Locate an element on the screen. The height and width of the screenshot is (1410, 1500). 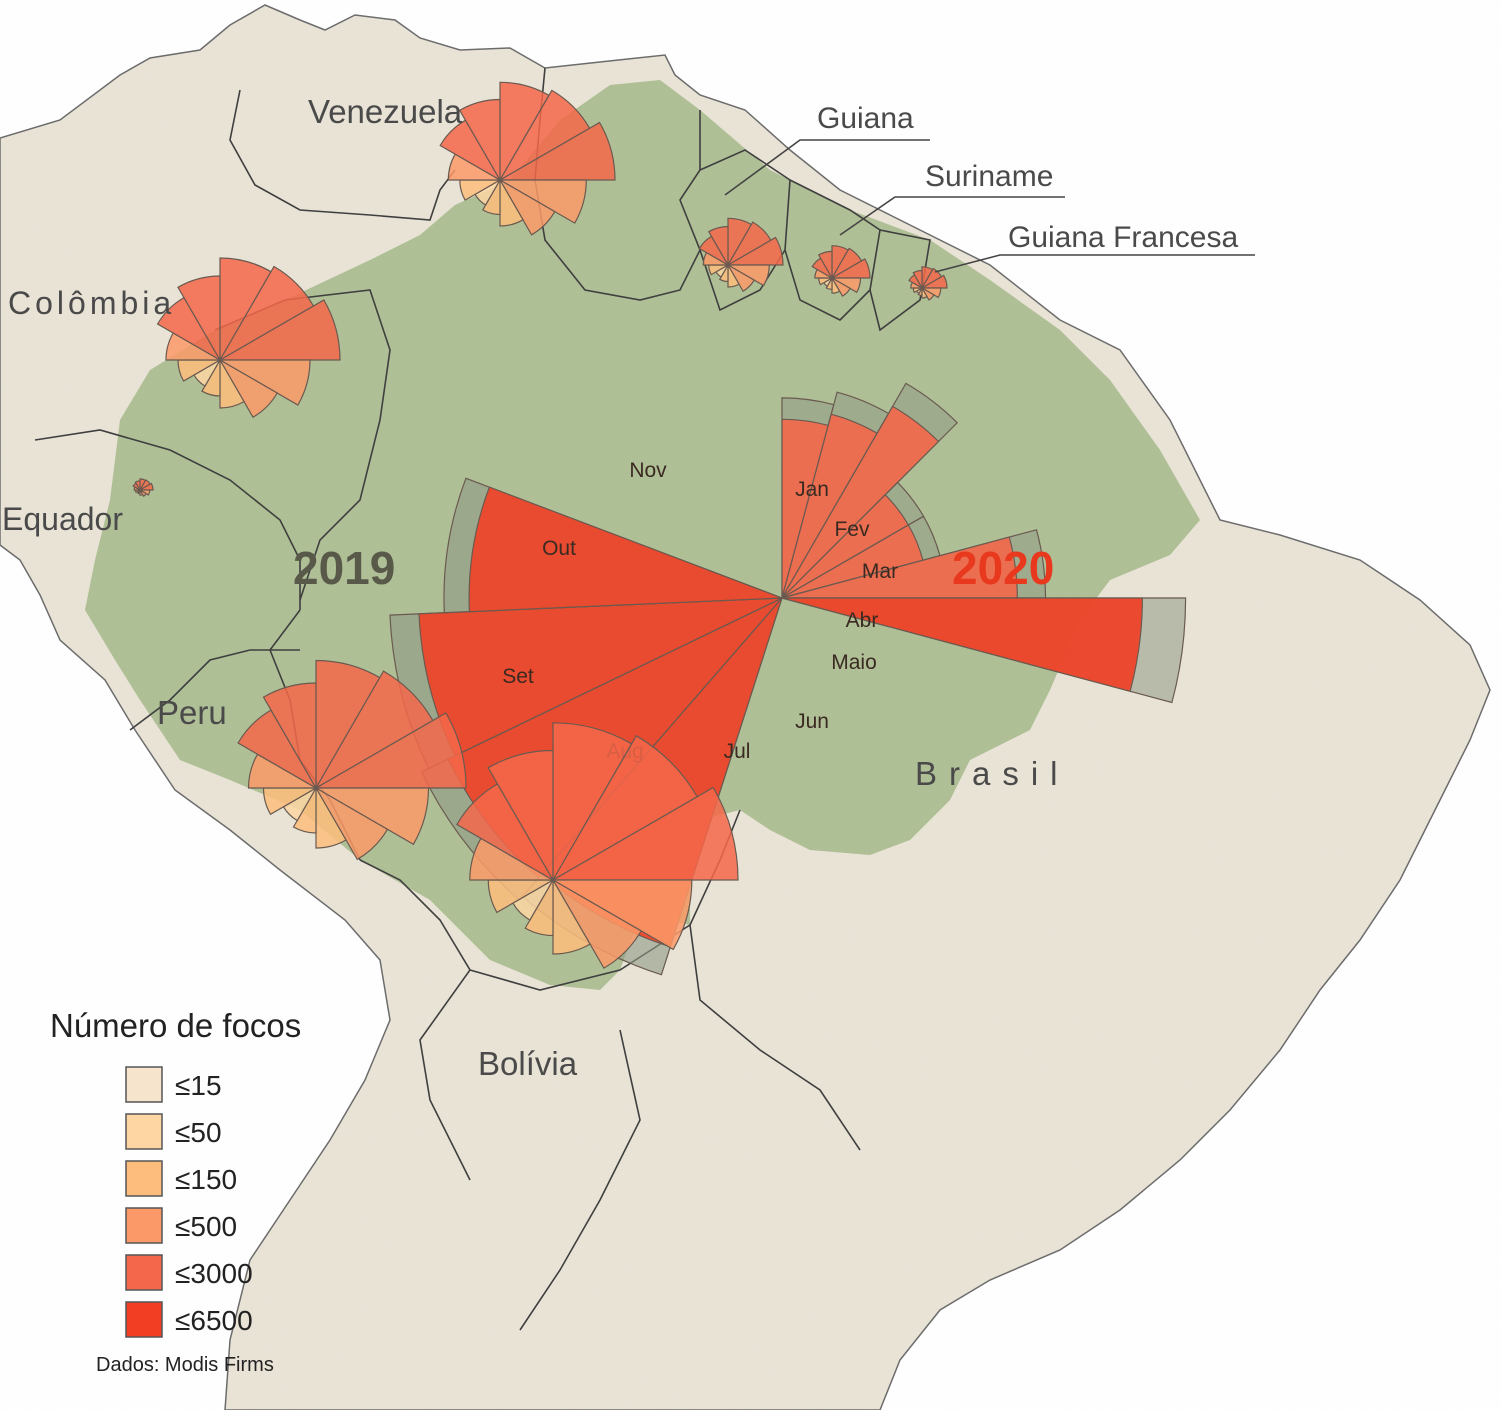
leader-lines is located at coordinates (989, 206).